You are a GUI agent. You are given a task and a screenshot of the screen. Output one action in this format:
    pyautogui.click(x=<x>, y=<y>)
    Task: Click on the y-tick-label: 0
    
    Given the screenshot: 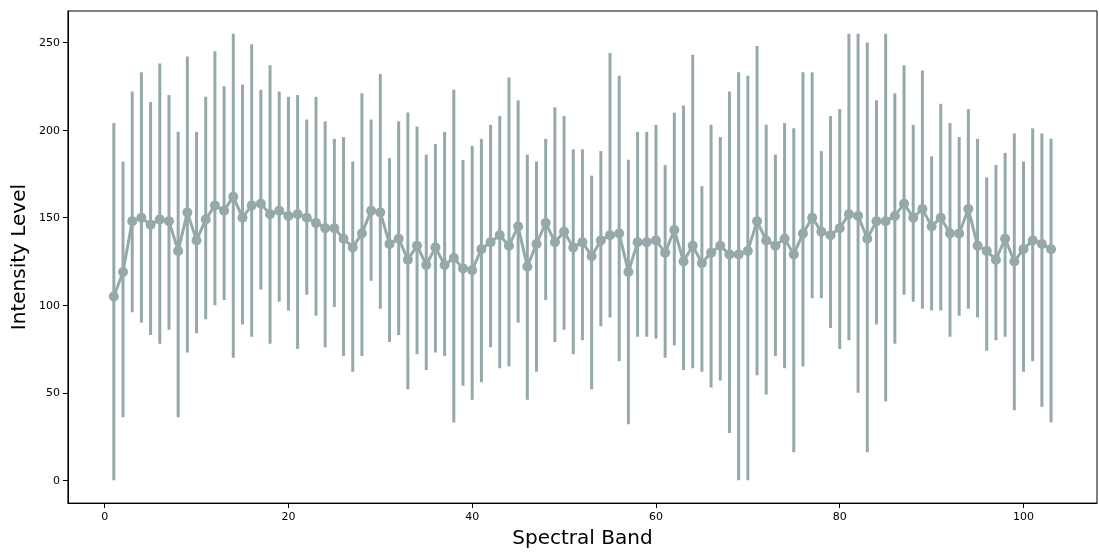 What is the action you would take?
    pyautogui.click(x=56, y=480)
    